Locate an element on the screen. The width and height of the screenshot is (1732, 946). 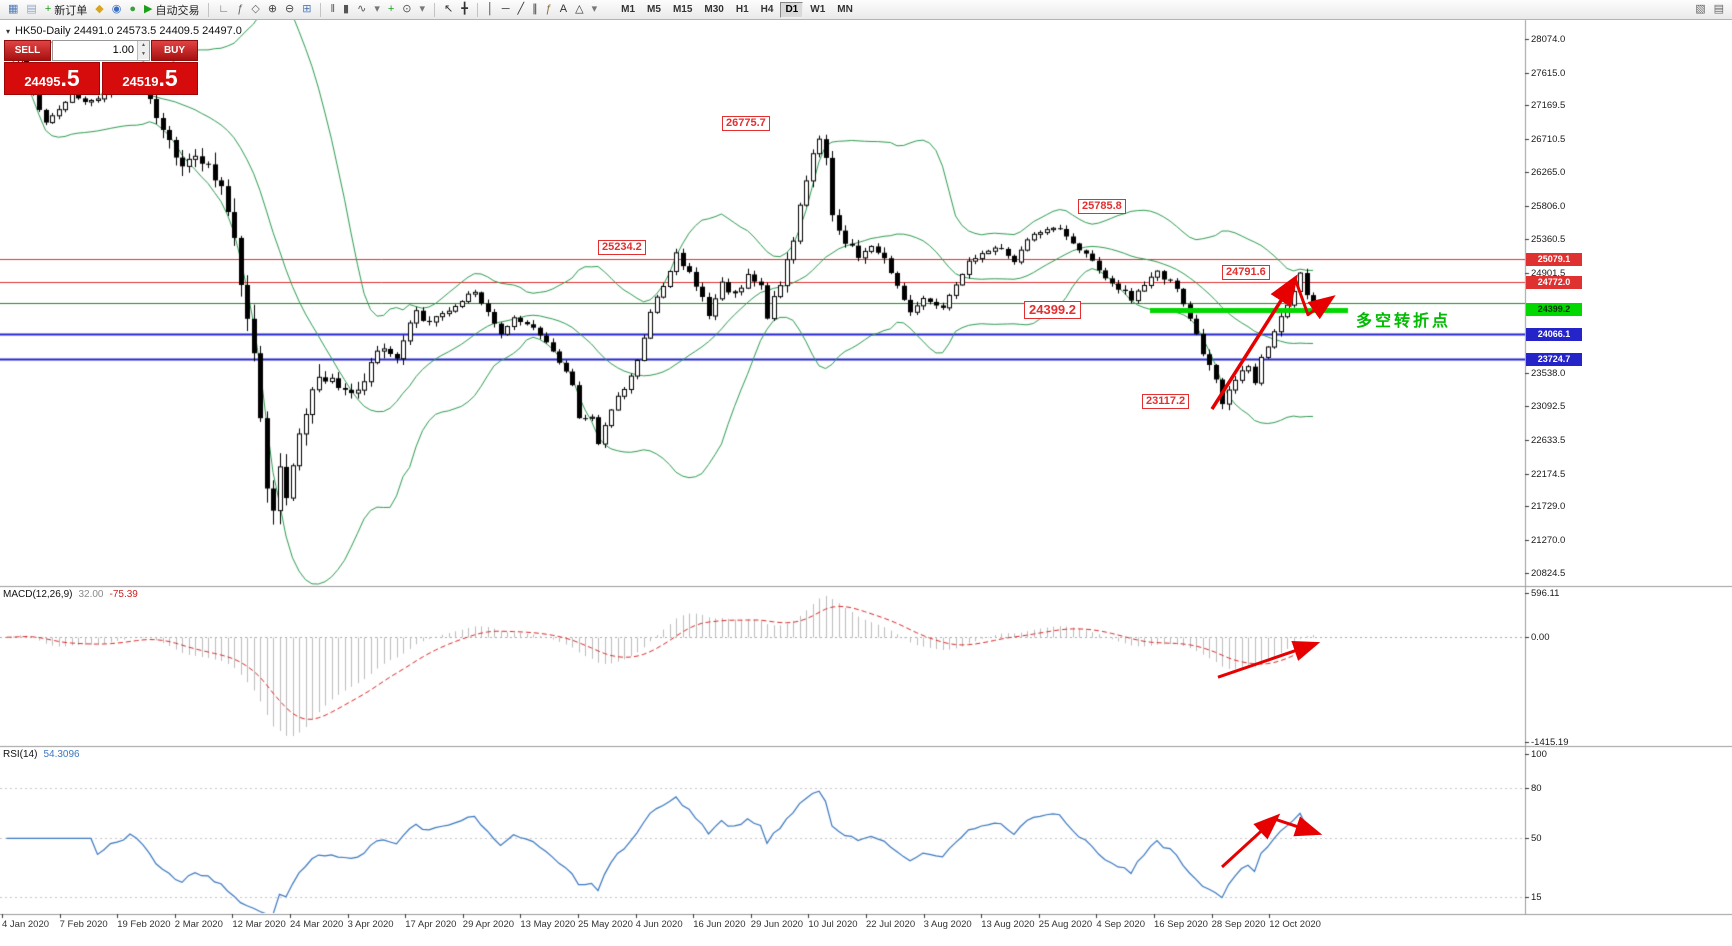
timeframe-m1-button: M1 is located at coordinates (628, 9).